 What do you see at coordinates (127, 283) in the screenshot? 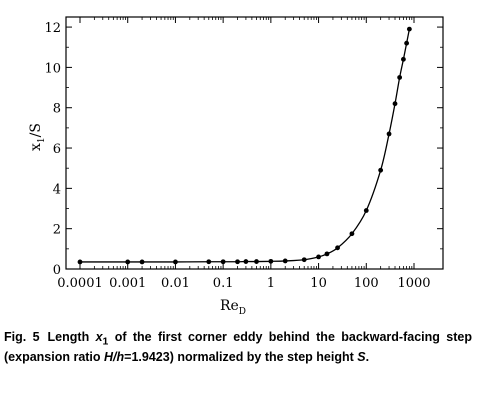
I see `x-tick-label: 0.001` at bounding box center [127, 283].